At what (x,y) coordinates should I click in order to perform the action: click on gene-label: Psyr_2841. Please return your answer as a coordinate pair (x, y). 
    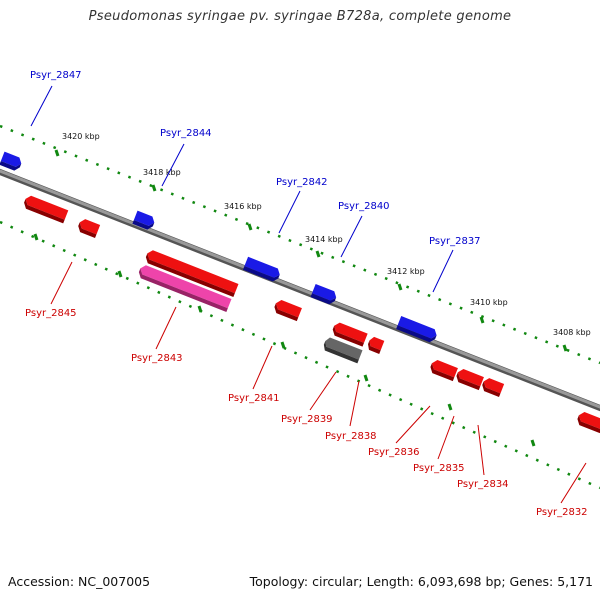
    Looking at the image, I should click on (254, 398).